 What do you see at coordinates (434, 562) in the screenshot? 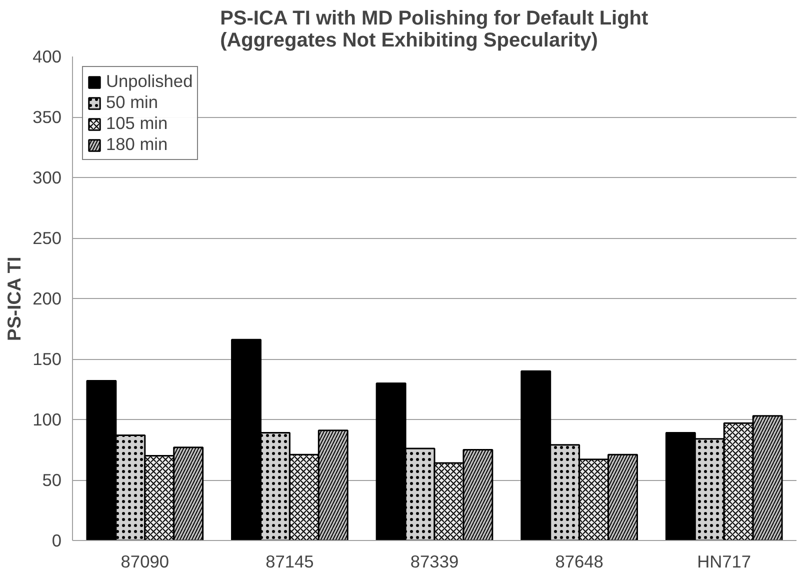
I see `x-tick-label: 87339` at bounding box center [434, 562].